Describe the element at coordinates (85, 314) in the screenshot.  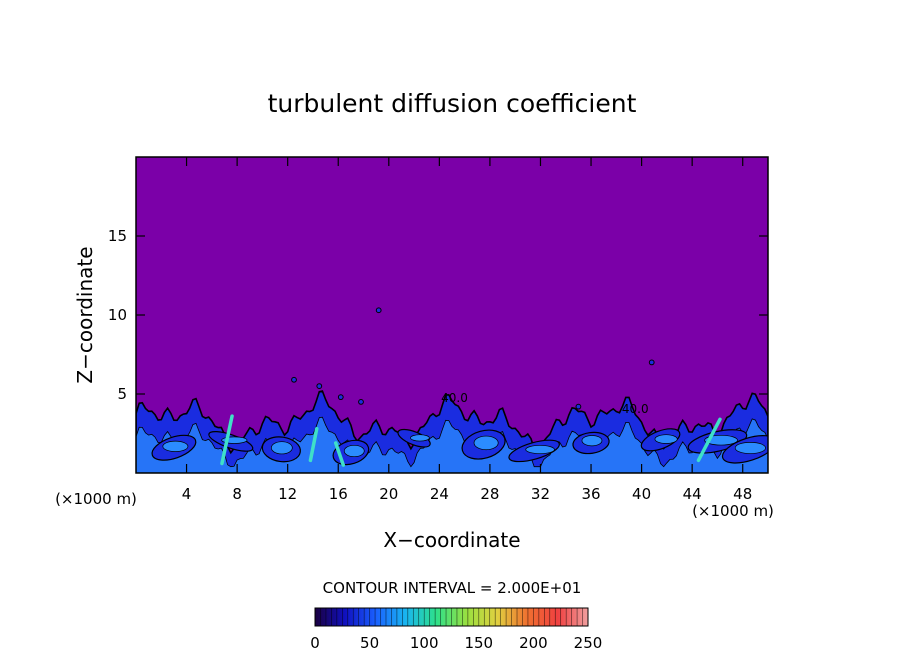
I see `y-axis-label: Z−coordinate` at that location.